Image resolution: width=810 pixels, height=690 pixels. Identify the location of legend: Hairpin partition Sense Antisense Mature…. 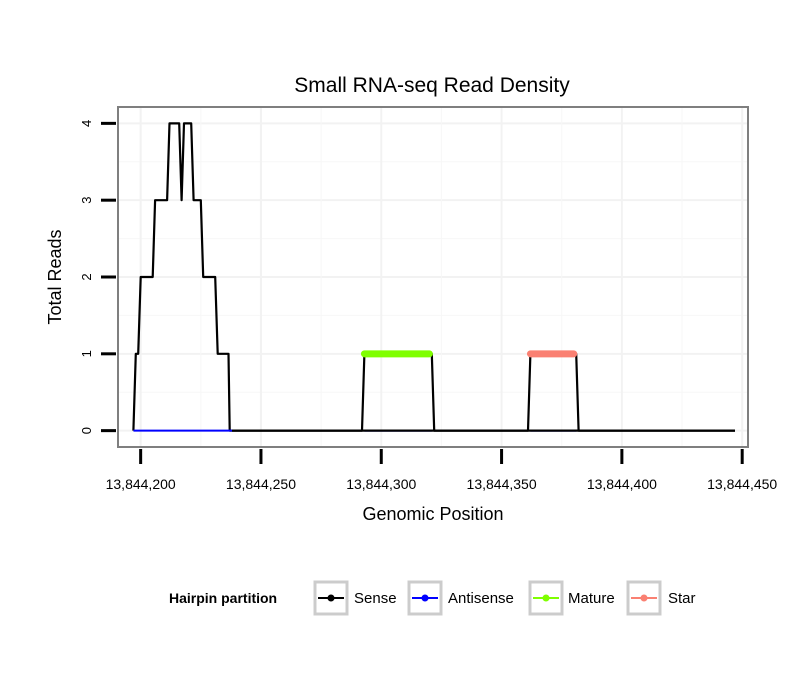
(432, 598).